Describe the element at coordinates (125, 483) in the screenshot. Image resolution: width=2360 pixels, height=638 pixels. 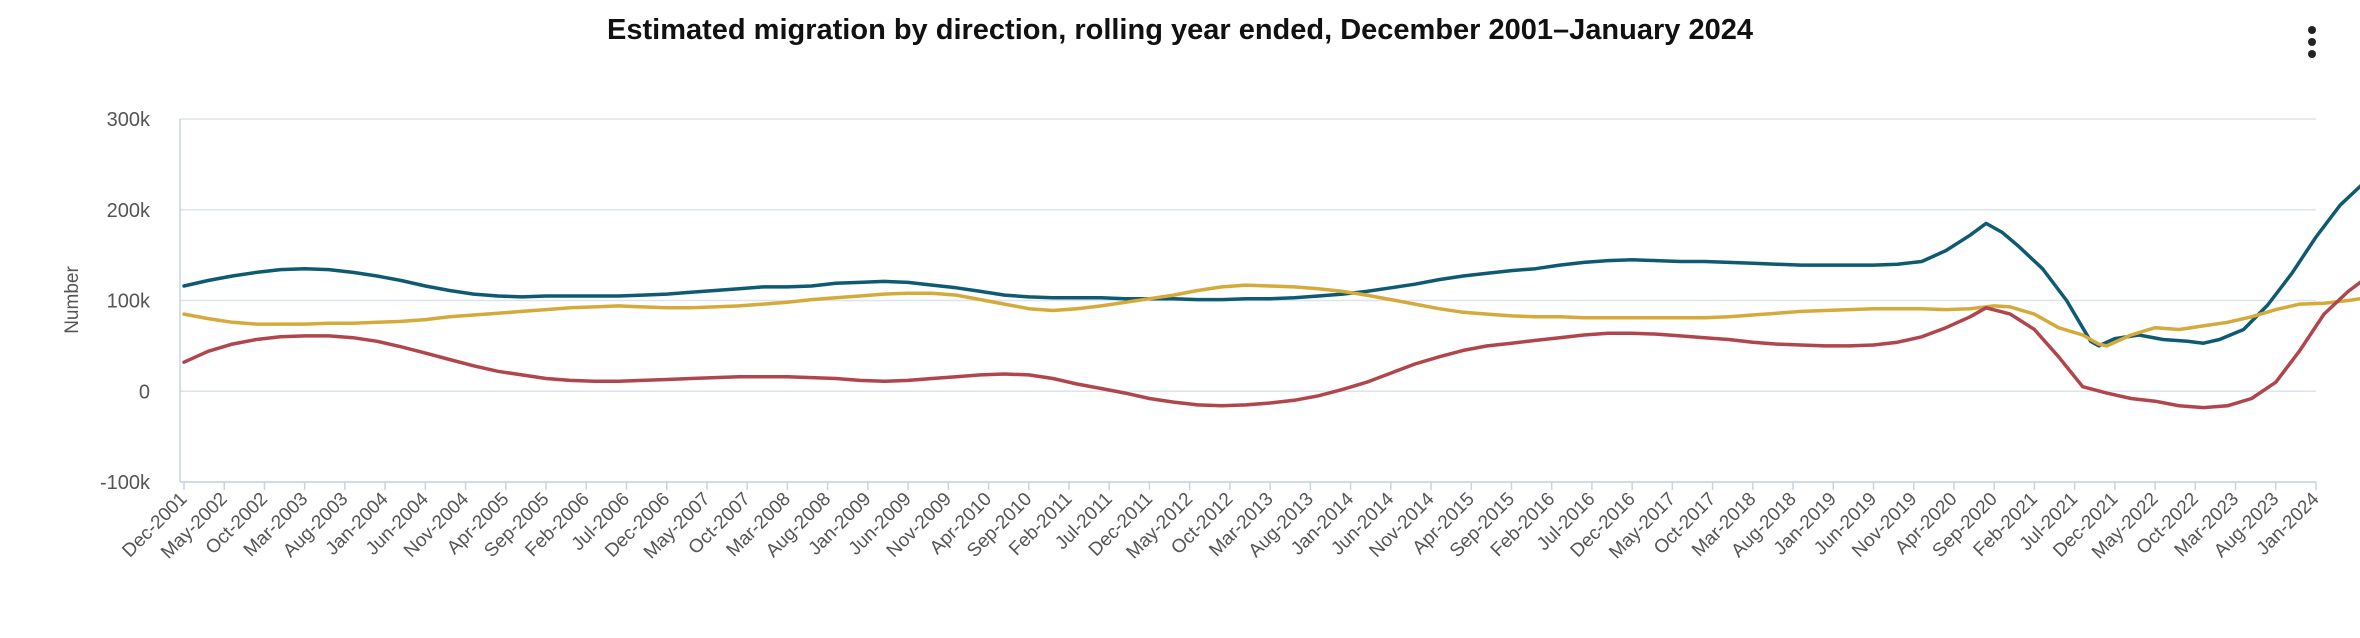
I see `y-tick-label: -100k` at that location.